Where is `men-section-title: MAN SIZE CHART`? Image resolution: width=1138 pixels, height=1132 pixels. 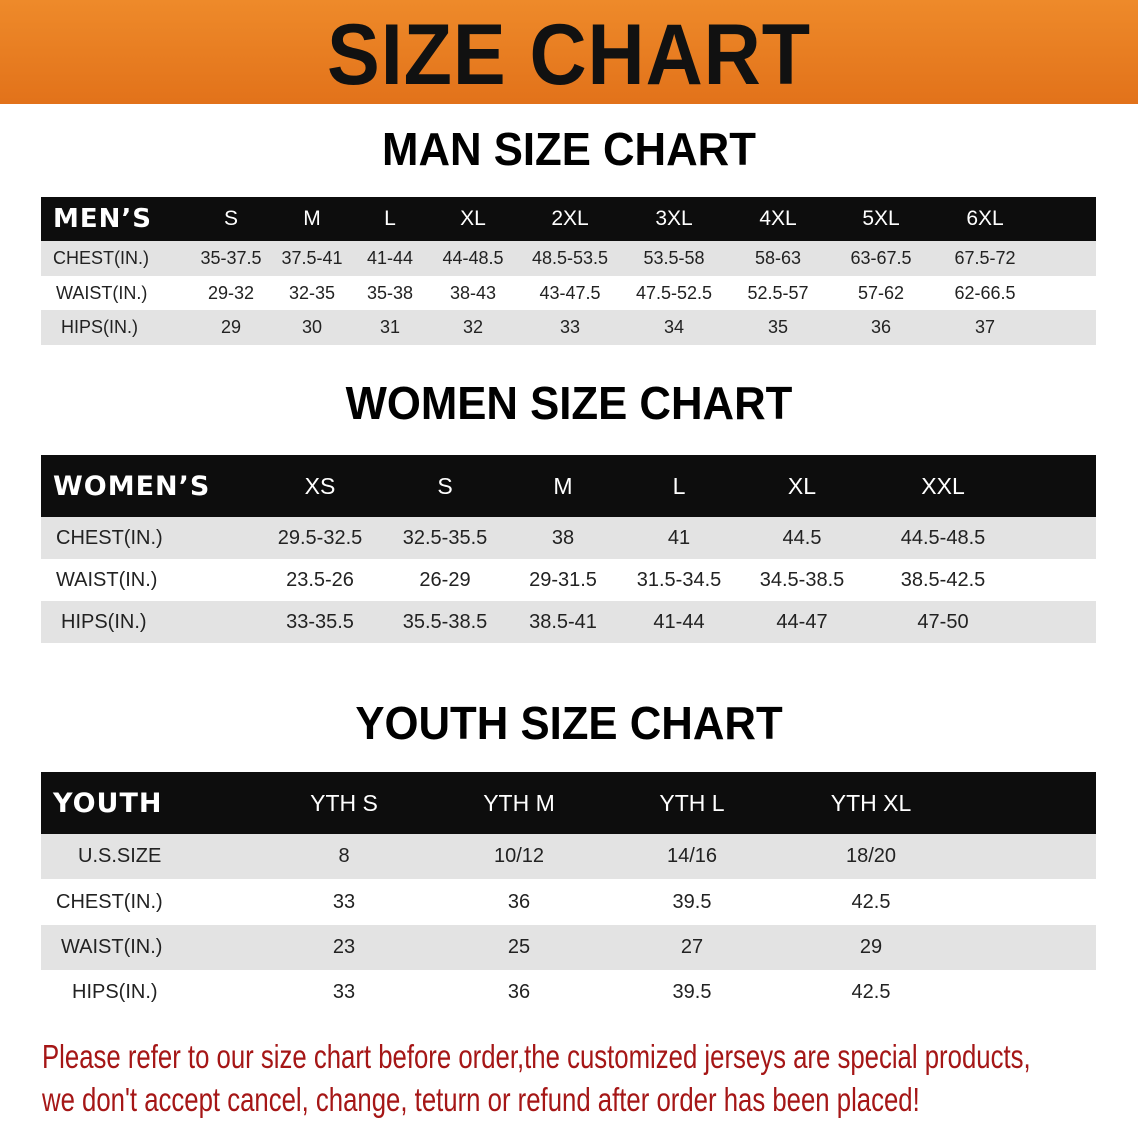 men-section-title: MAN SIZE CHART is located at coordinates (569, 149).